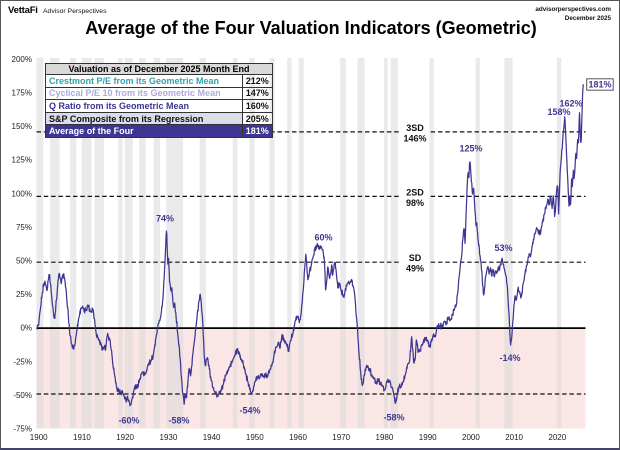 This screenshot has height=450, width=620. I want to click on svg-text: 60%, so click(323, 238).